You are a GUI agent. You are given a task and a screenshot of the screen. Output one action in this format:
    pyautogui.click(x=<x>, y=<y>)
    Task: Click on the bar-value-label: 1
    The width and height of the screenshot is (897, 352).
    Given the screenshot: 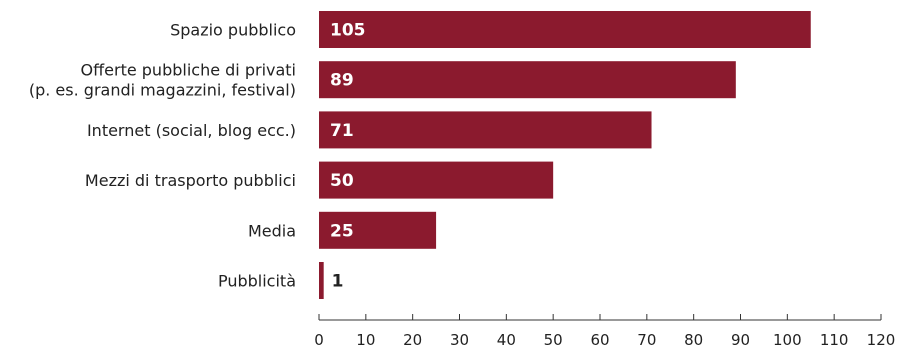 What is the action you would take?
    pyautogui.click(x=338, y=282)
    